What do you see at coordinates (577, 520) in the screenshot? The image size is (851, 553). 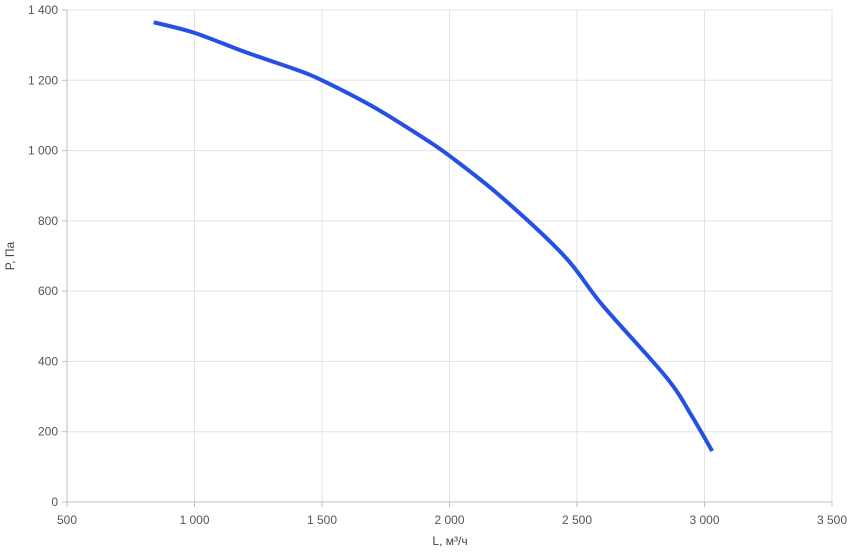 I see `x-tick-label: 2 500` at bounding box center [577, 520].